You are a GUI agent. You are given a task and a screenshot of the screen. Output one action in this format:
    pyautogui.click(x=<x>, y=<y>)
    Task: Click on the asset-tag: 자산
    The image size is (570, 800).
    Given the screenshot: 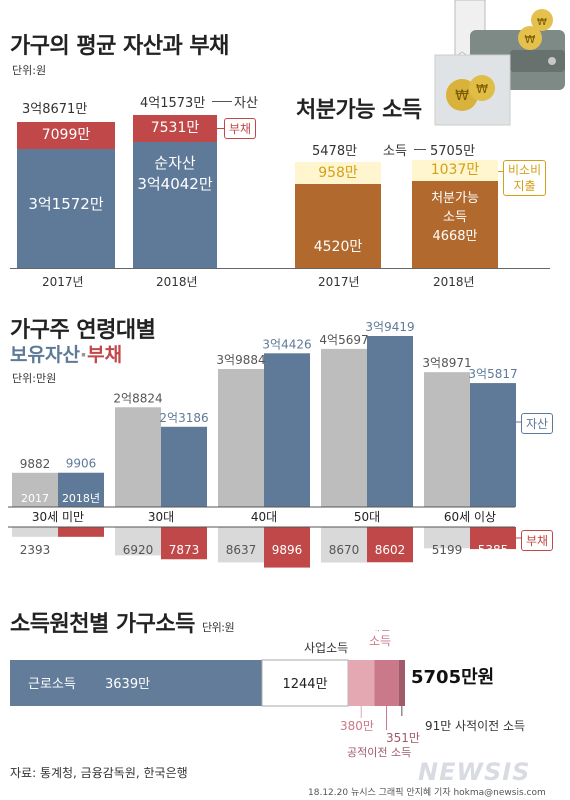 What is the action you would take?
    pyautogui.click(x=537, y=423)
    